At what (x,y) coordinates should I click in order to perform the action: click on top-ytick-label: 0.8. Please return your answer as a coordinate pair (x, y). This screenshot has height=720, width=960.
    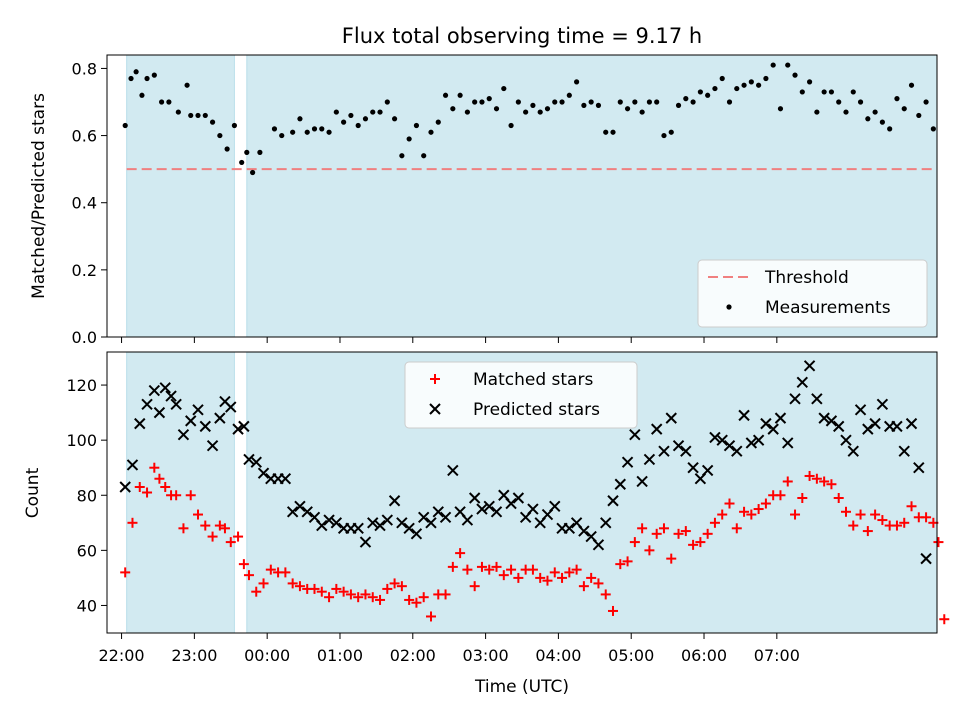
    Looking at the image, I should click on (84, 68).